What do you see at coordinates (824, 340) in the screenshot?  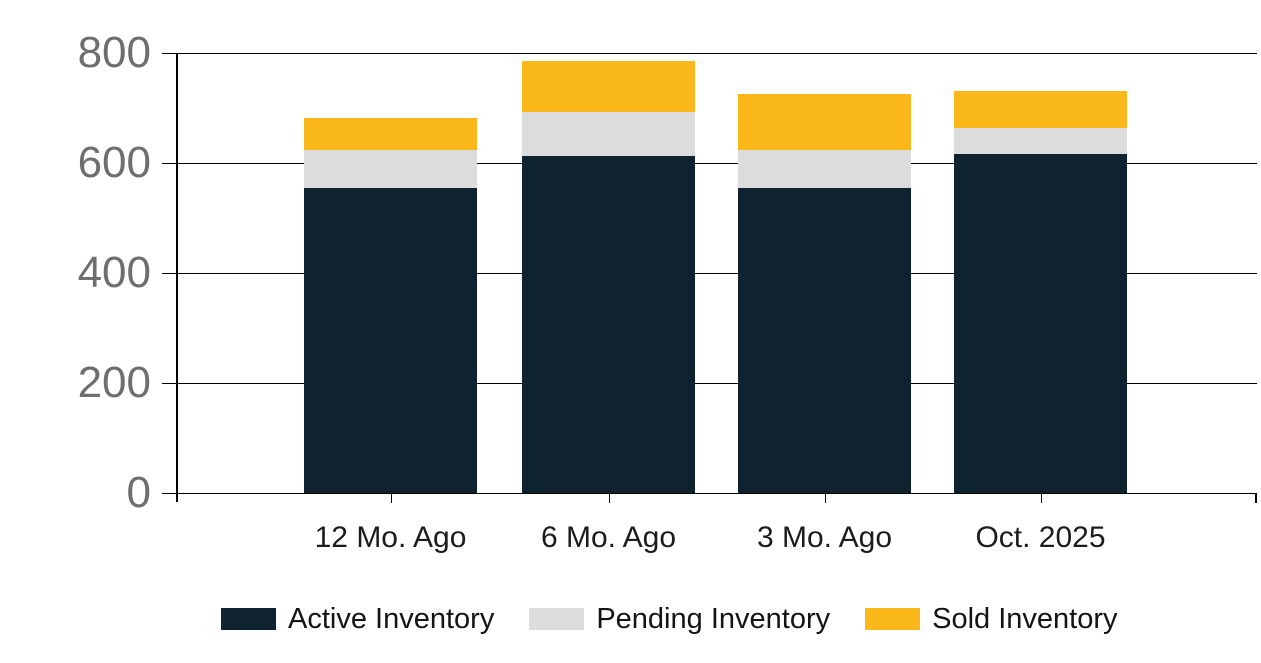 I see `segment-active-inventory-3-mo-ago` at bounding box center [824, 340].